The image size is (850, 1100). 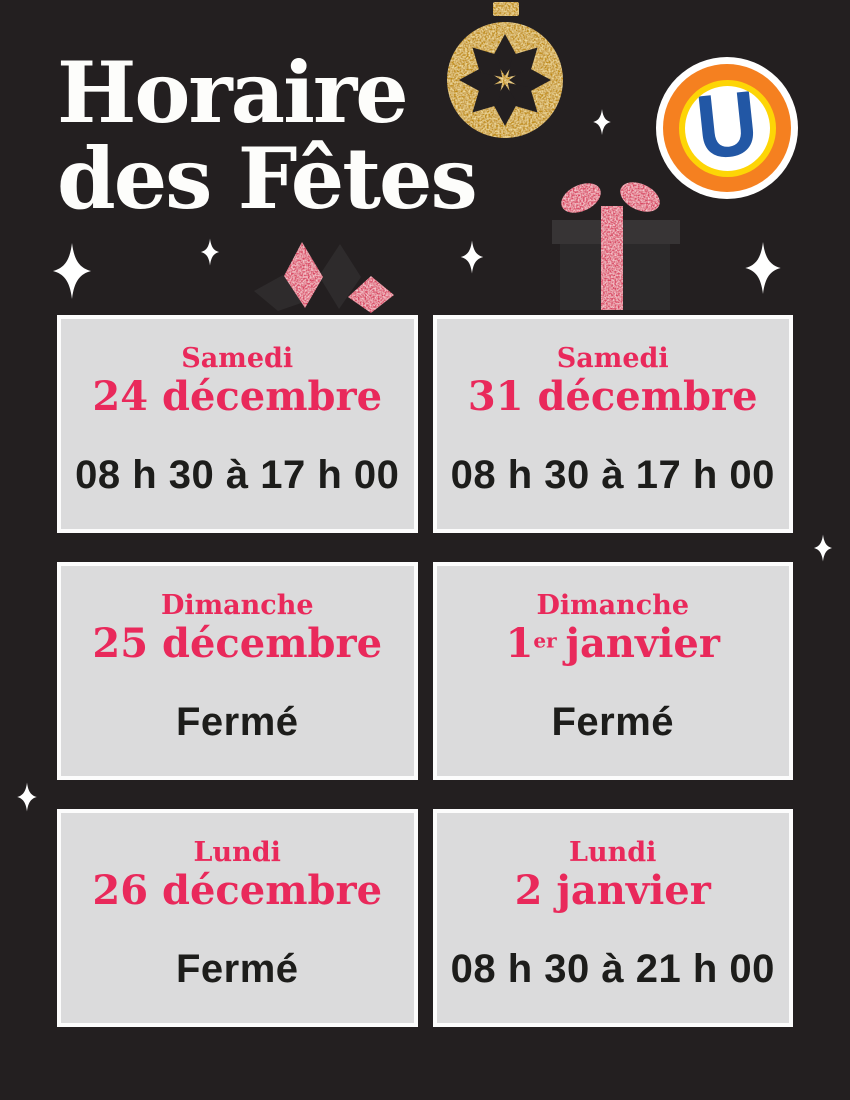 I want to click on logo-orange-ring: U, so click(x=727, y=128).